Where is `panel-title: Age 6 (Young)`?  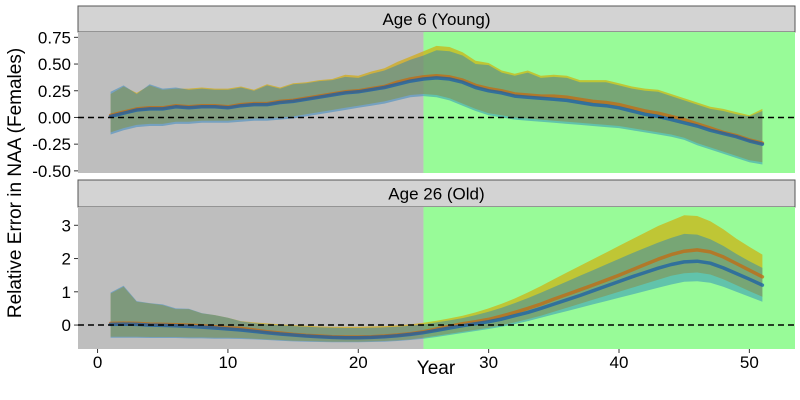 panel-title: Age 6 (Young) is located at coordinates (436, 19).